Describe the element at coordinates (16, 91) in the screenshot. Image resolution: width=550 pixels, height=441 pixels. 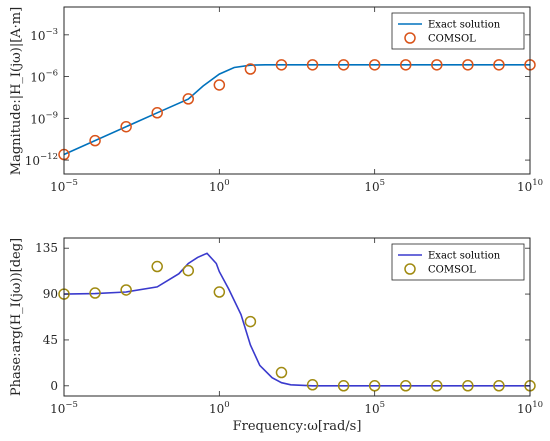
I see `magnitude-y-axis-label: Magnitude:|H_I(jω)|[A·m]` at that location.